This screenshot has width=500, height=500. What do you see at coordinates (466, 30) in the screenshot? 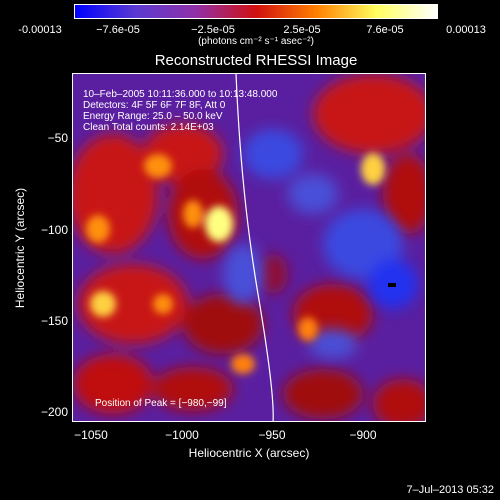
I see `colorbar-tick-label: 0.00013` at bounding box center [466, 30].